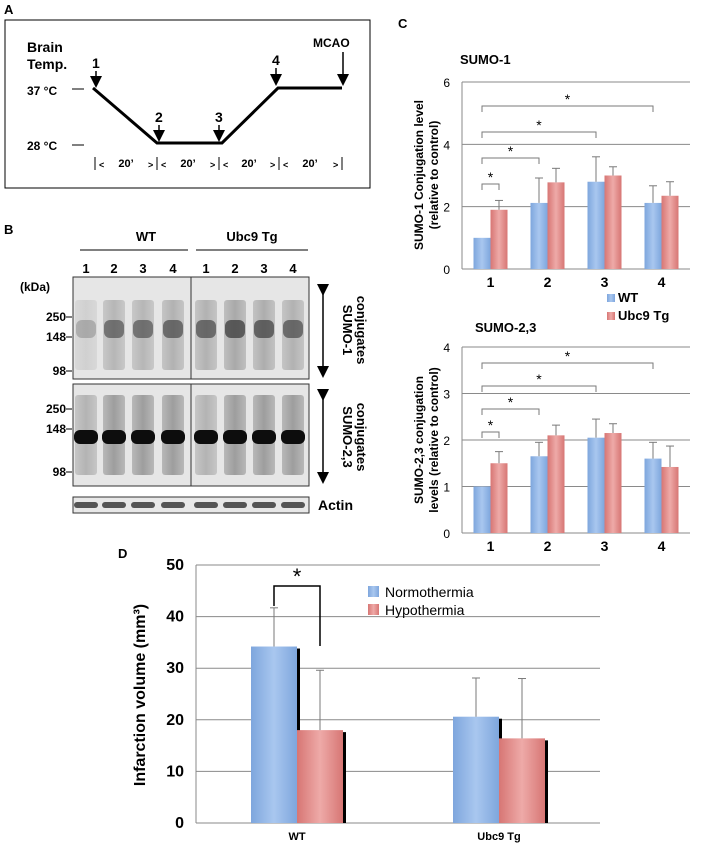 The height and width of the screenshot is (850, 705). Describe the element at coordinates (643, 315) in the screenshot. I see `legend-label-tg: Ubc9 Tg` at that location.